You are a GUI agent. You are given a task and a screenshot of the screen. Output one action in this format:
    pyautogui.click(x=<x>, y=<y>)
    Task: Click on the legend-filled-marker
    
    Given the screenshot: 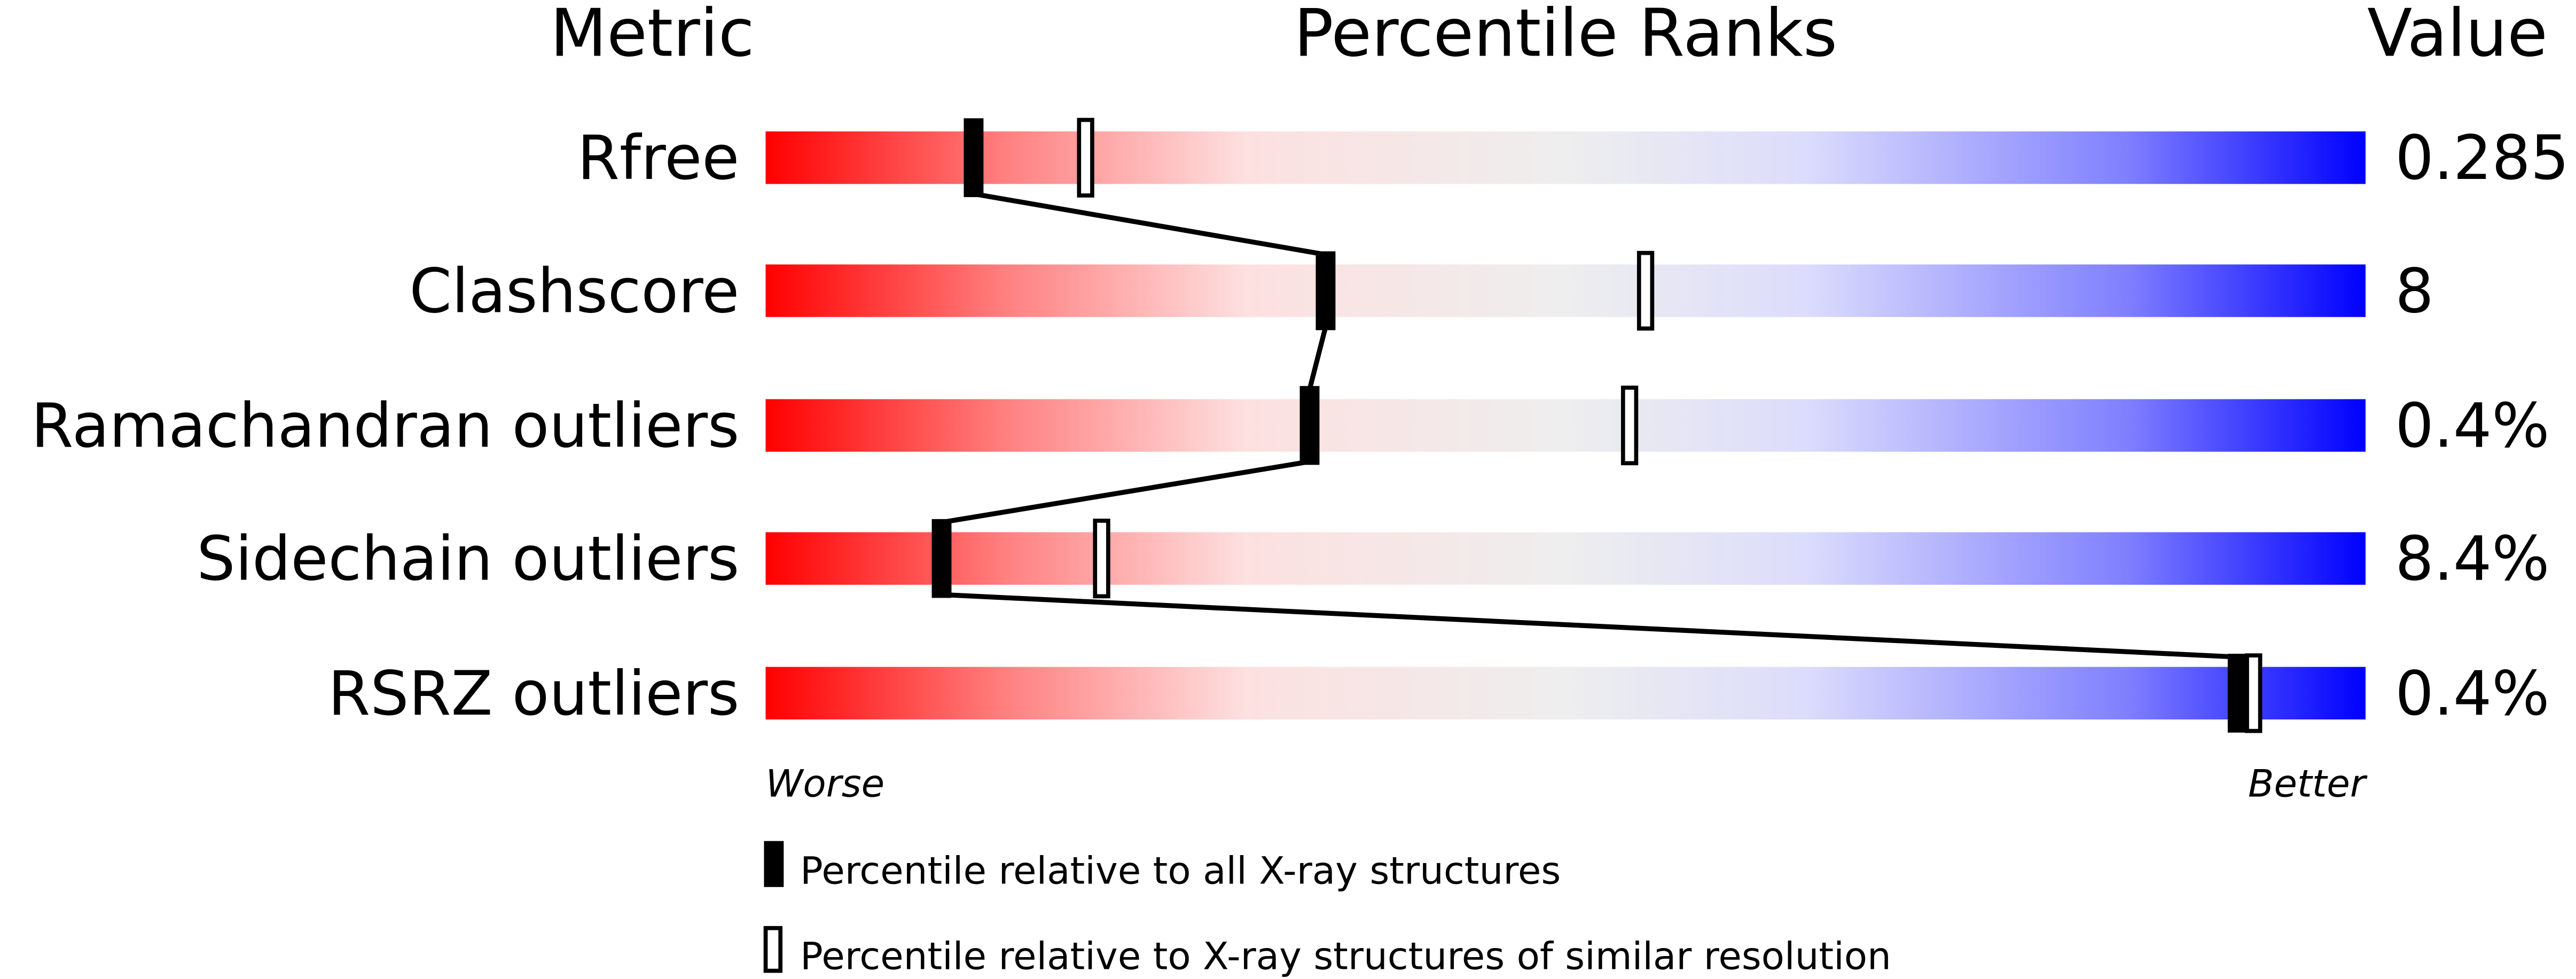 What is the action you would take?
    pyautogui.click(x=774, y=864)
    